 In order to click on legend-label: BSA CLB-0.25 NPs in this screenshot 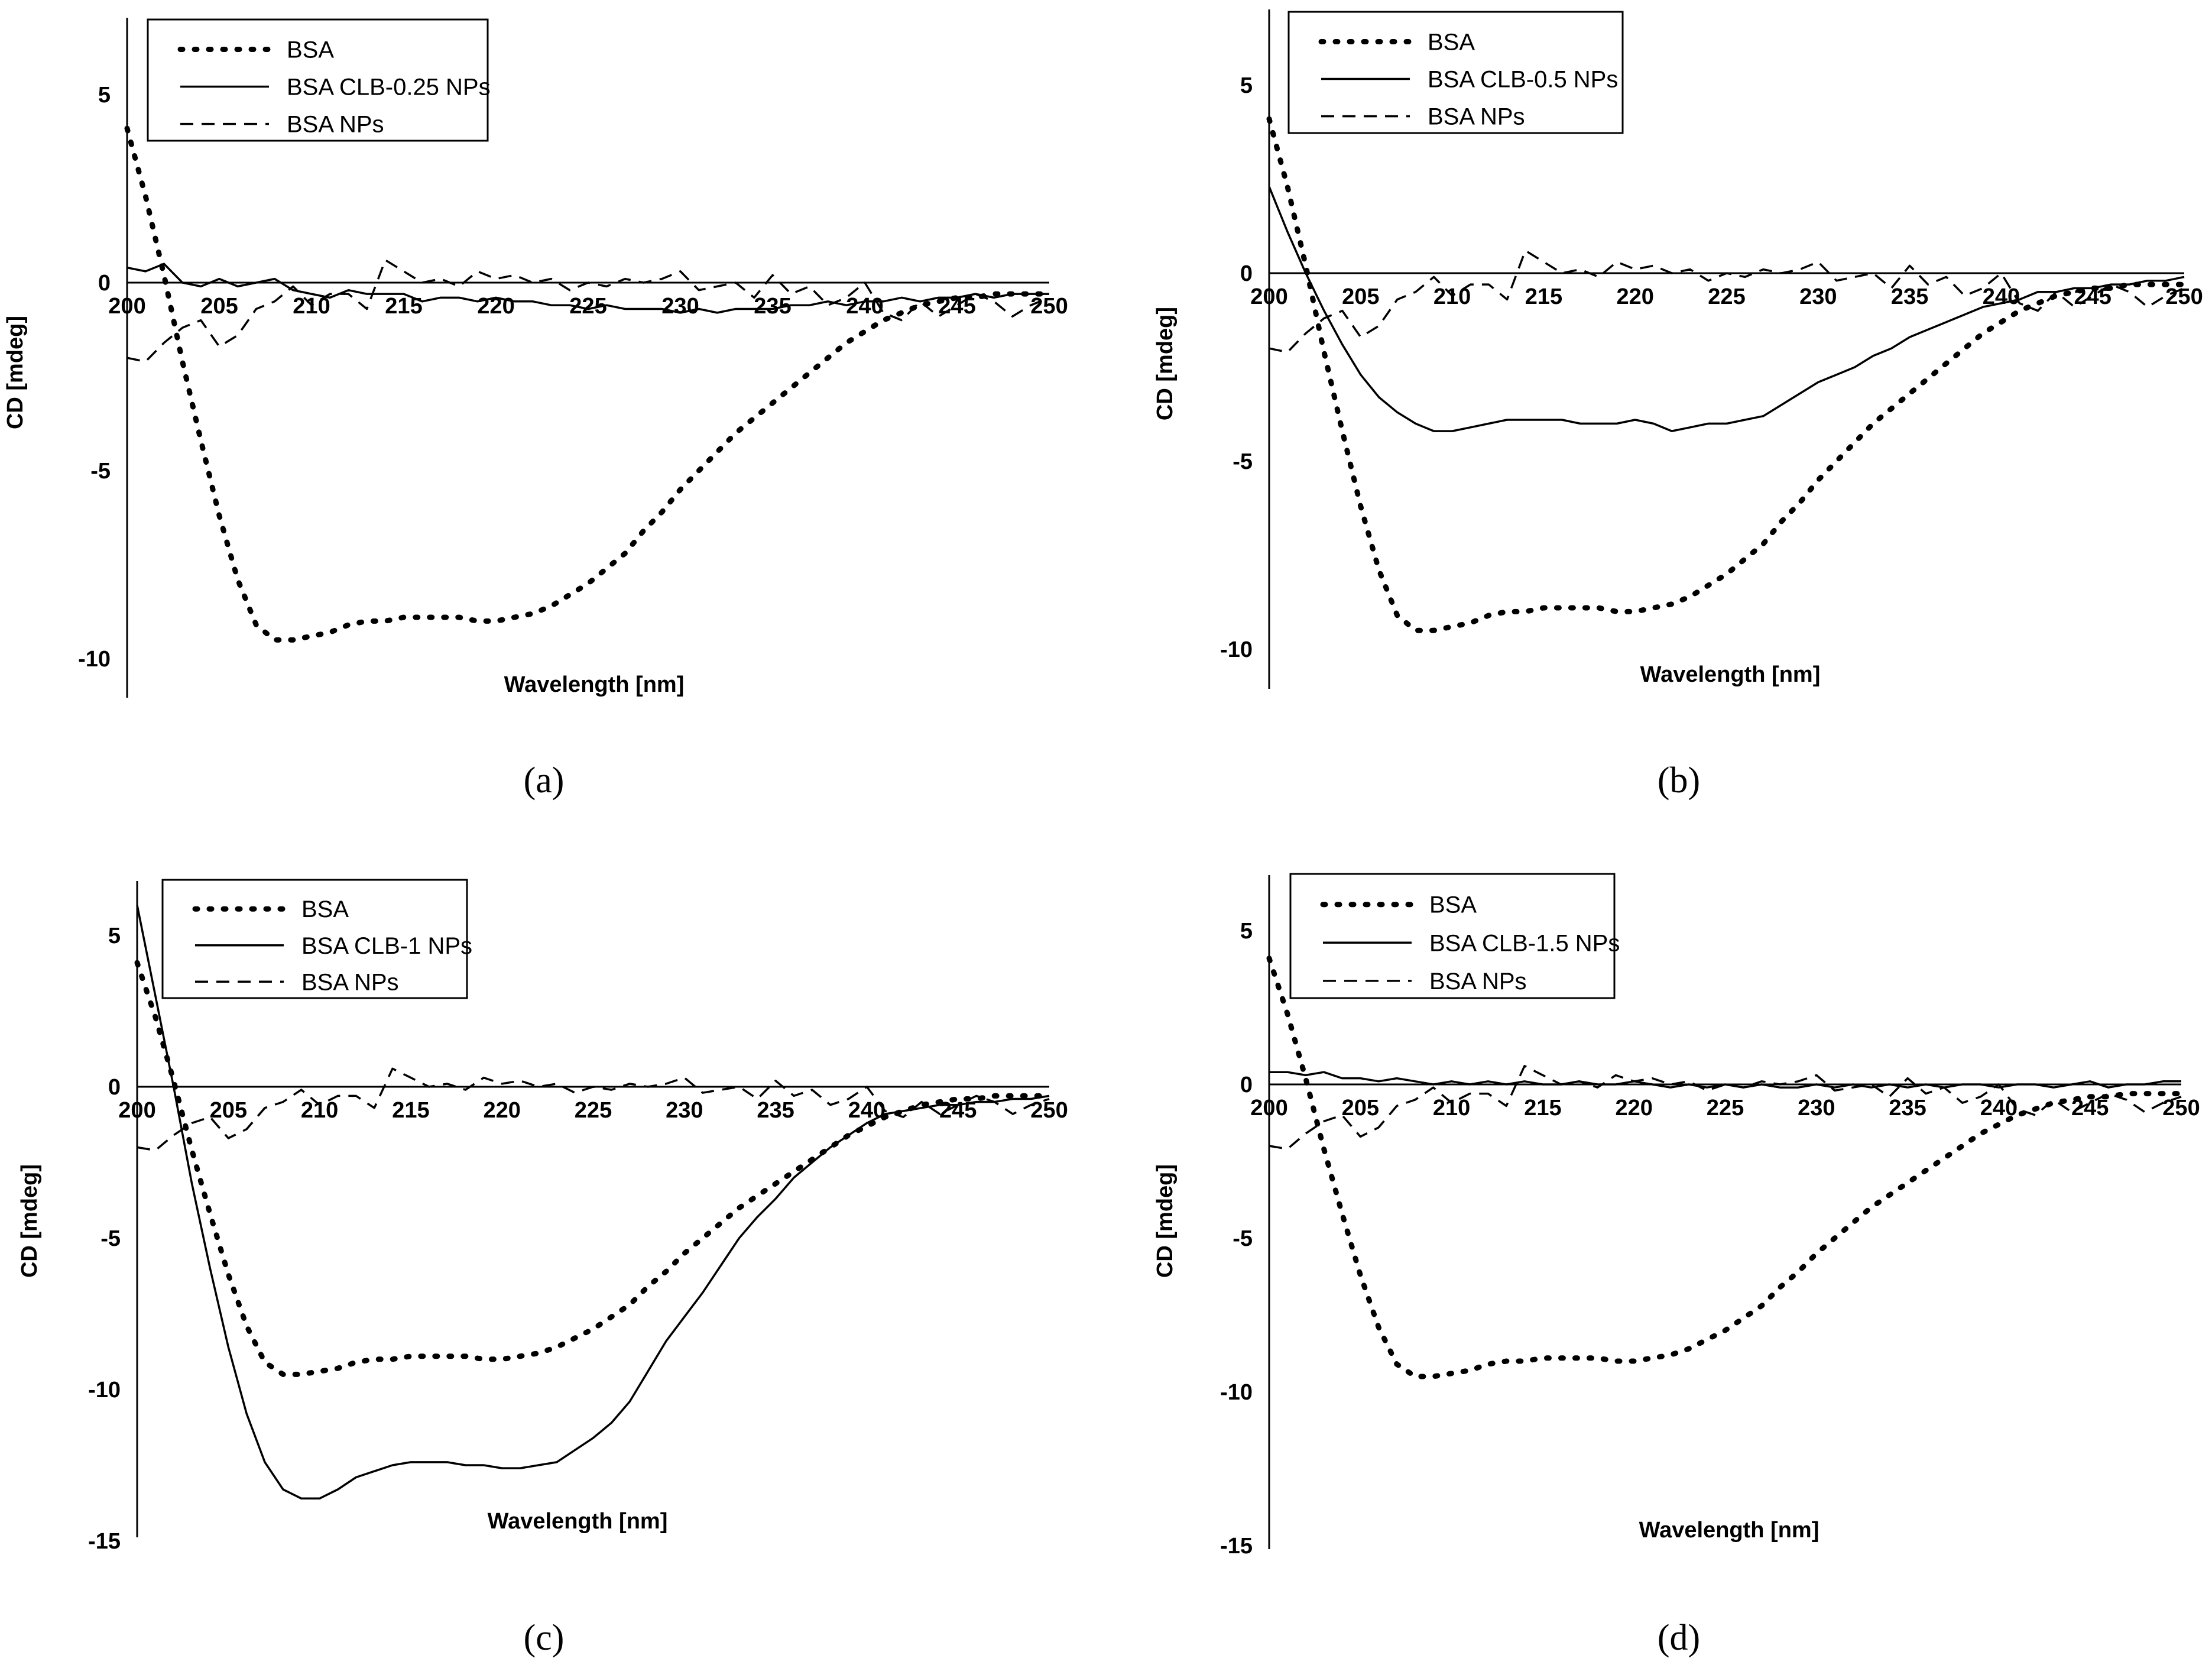, I will do `click(389, 88)`.